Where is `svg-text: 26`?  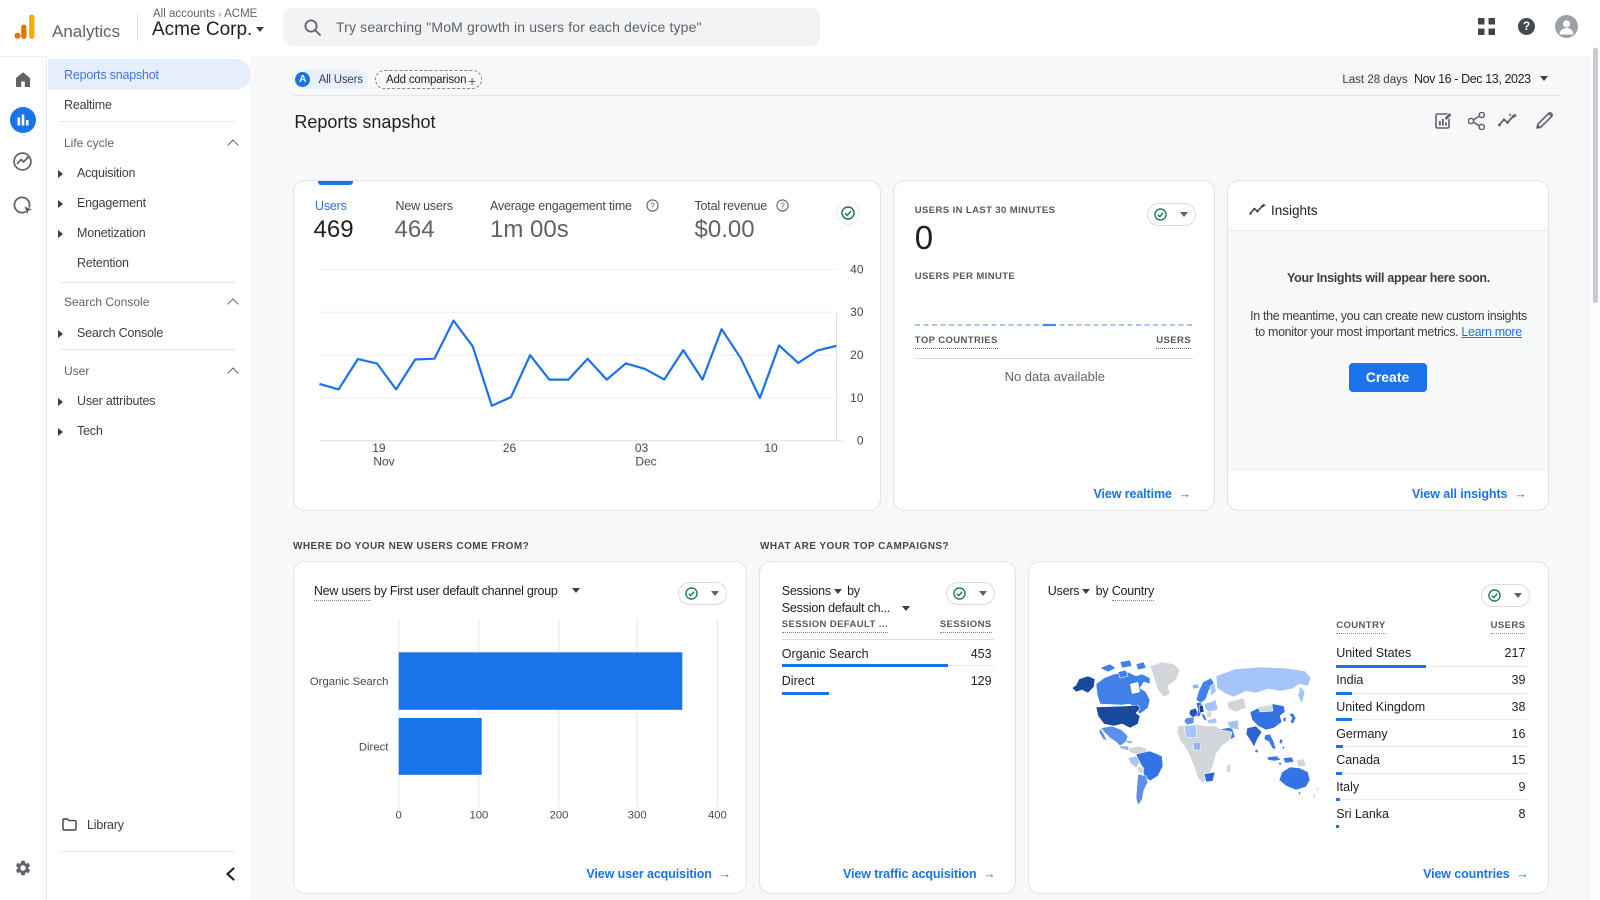 svg-text: 26 is located at coordinates (509, 448).